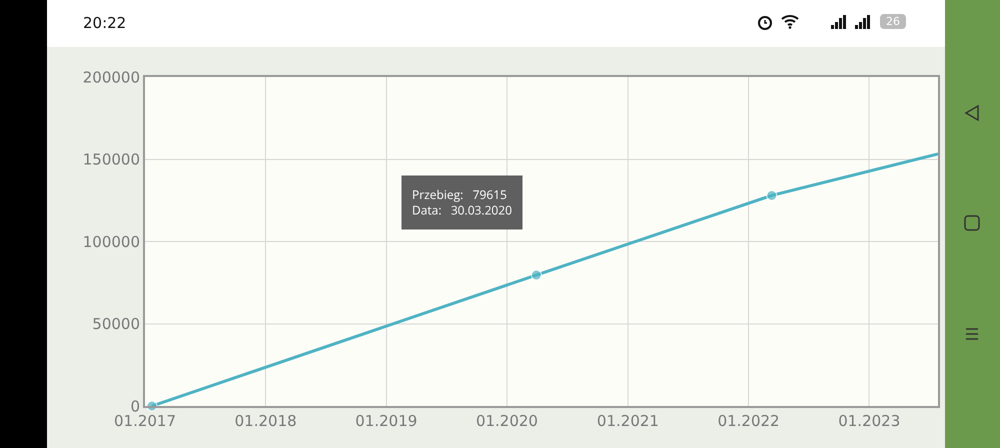 The height and width of the screenshot is (448, 1000). Describe the element at coordinates (893, 21) in the screenshot. I see `battery-icon: 26` at that location.